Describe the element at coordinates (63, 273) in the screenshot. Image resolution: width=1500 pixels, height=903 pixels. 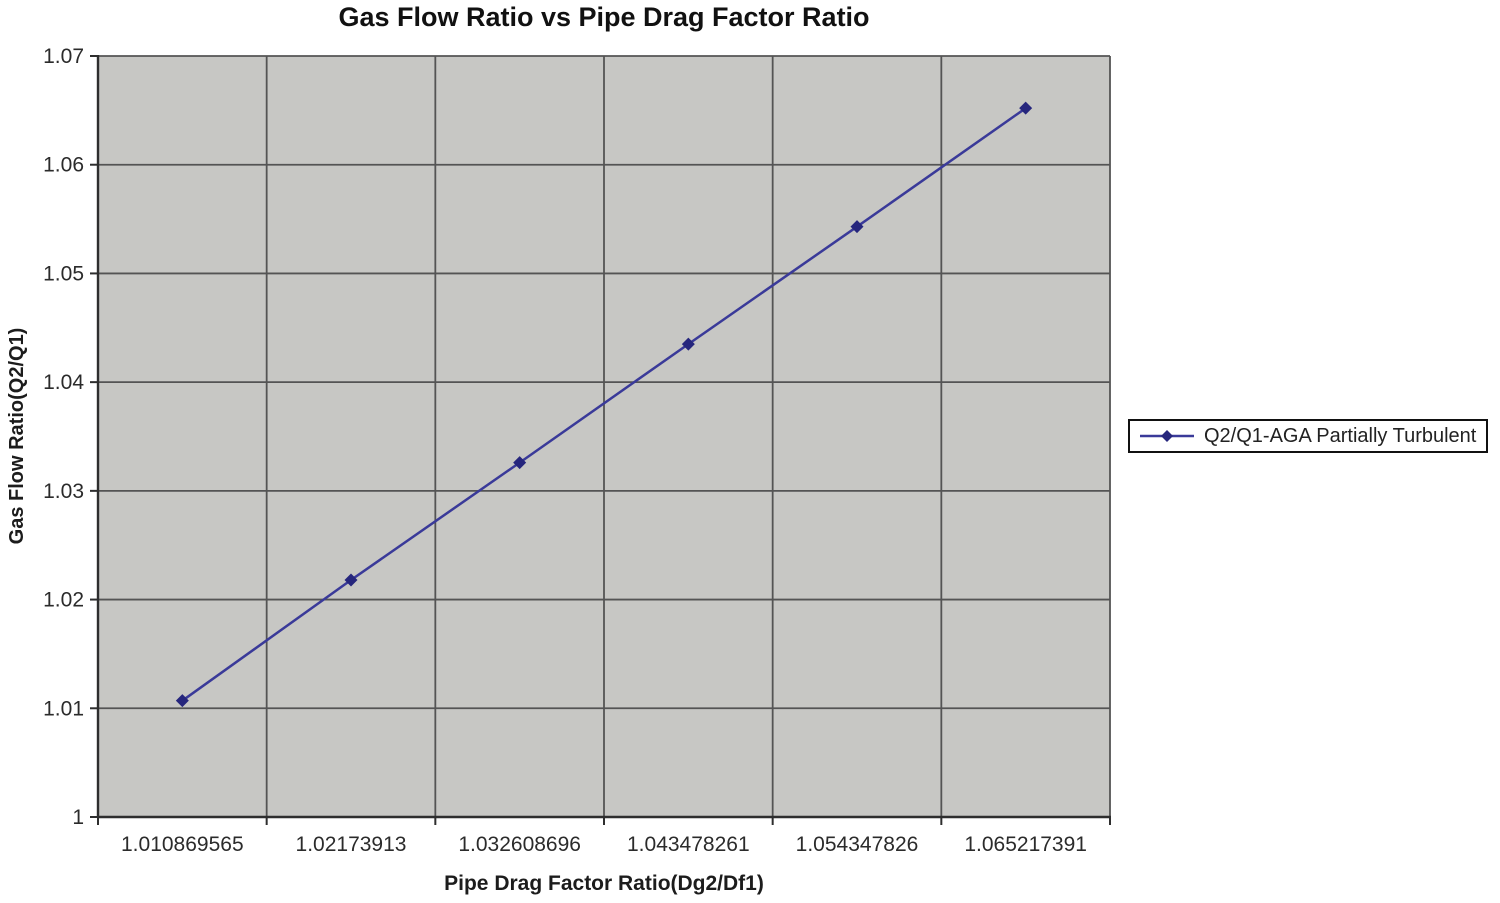
I see `y-tick-label: 1.05` at that location.